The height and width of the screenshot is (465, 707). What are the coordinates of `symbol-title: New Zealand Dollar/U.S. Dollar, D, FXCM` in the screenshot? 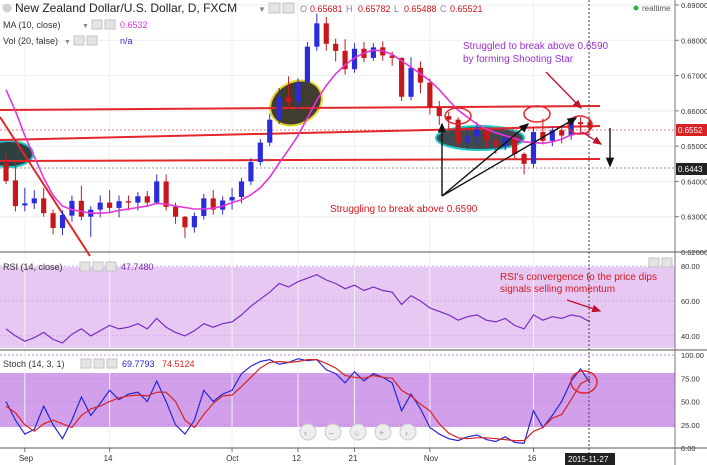 It's located at (126, 8).